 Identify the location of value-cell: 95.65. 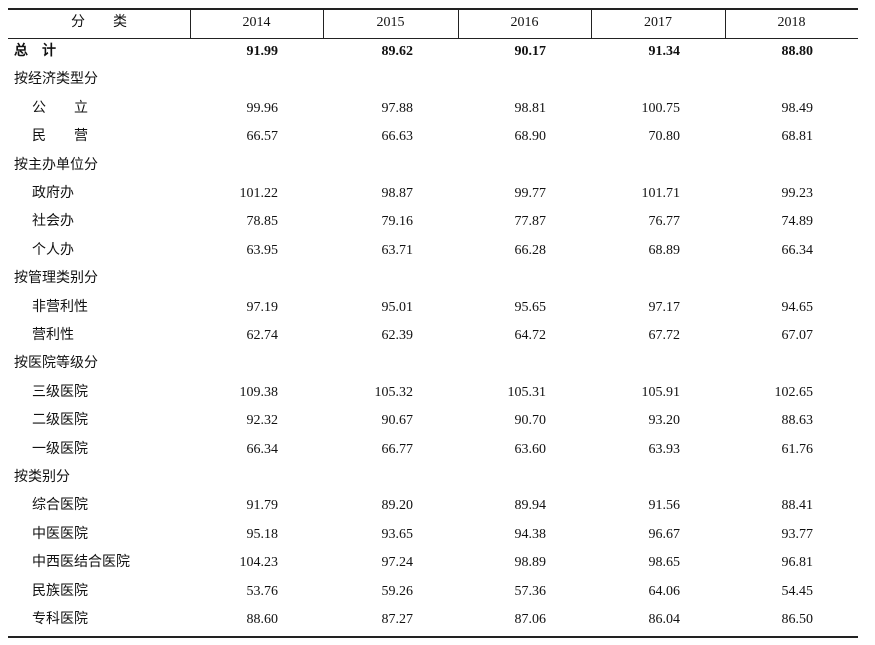
(530, 307).